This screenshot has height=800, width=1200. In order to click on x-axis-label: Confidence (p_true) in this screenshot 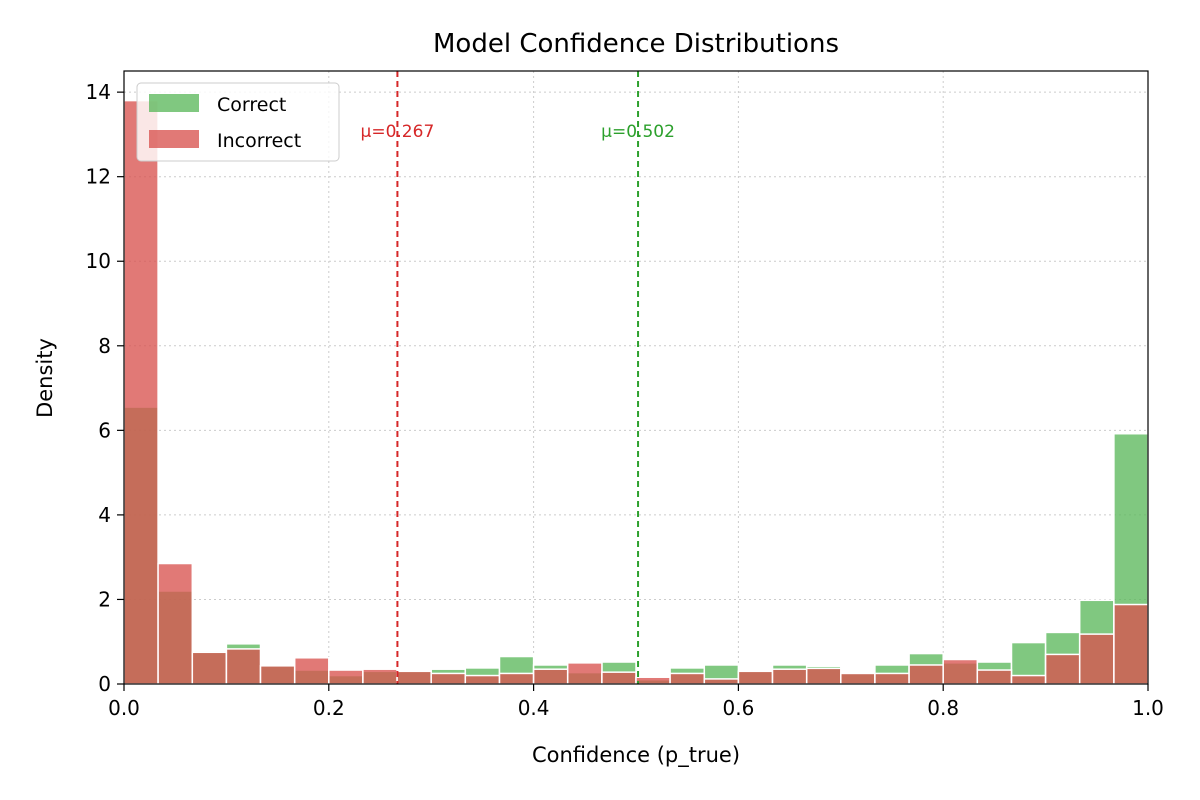, I will do `click(636, 755)`.